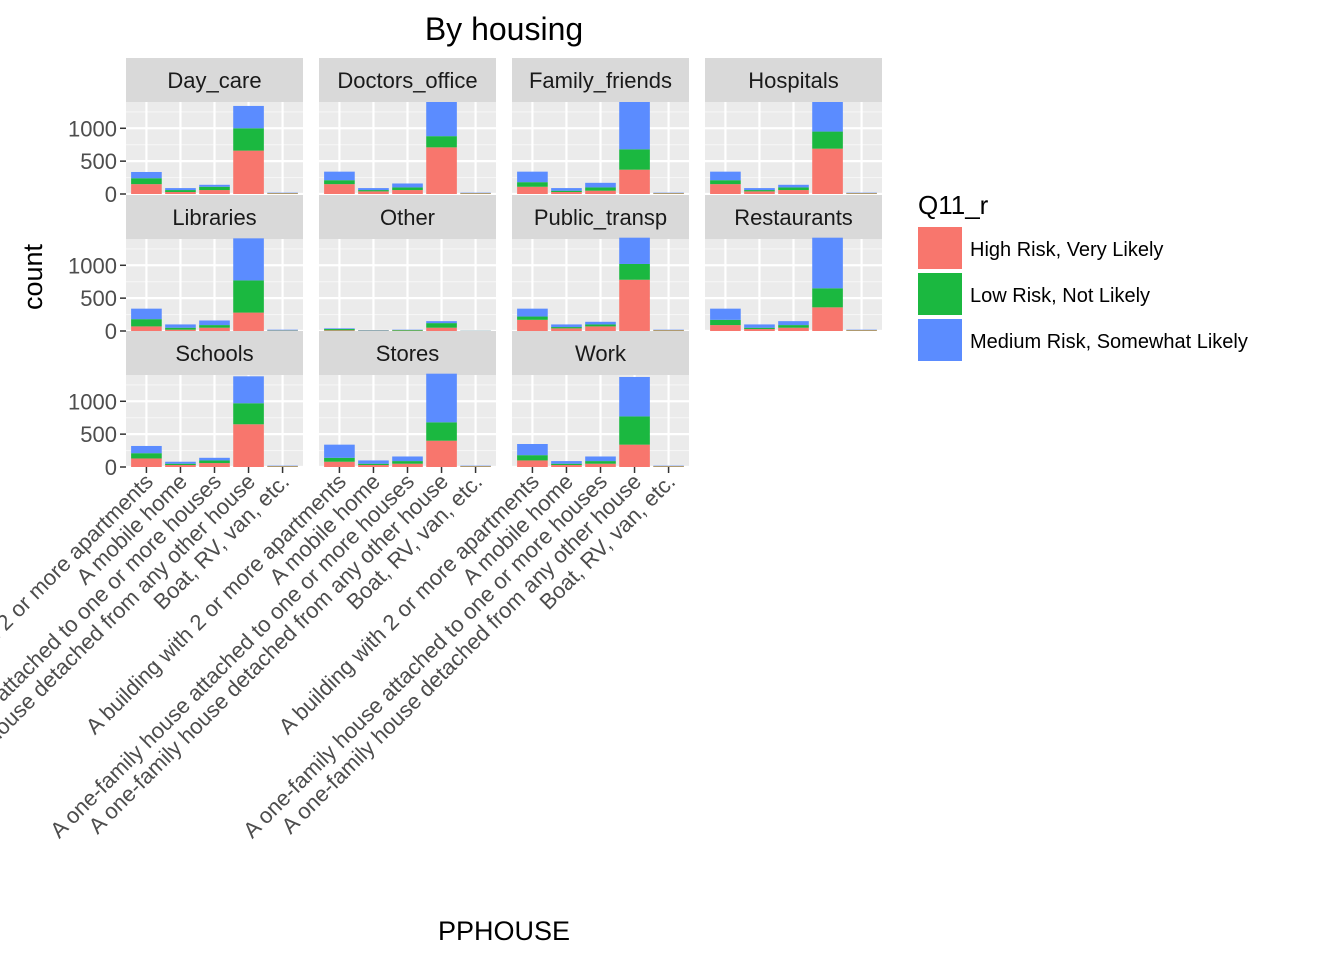 Image resolution: width=1344 pixels, height=960 pixels. What do you see at coordinates (1060, 296) in the screenshot?
I see `legend-label: Low Risk, Not Likely` at bounding box center [1060, 296].